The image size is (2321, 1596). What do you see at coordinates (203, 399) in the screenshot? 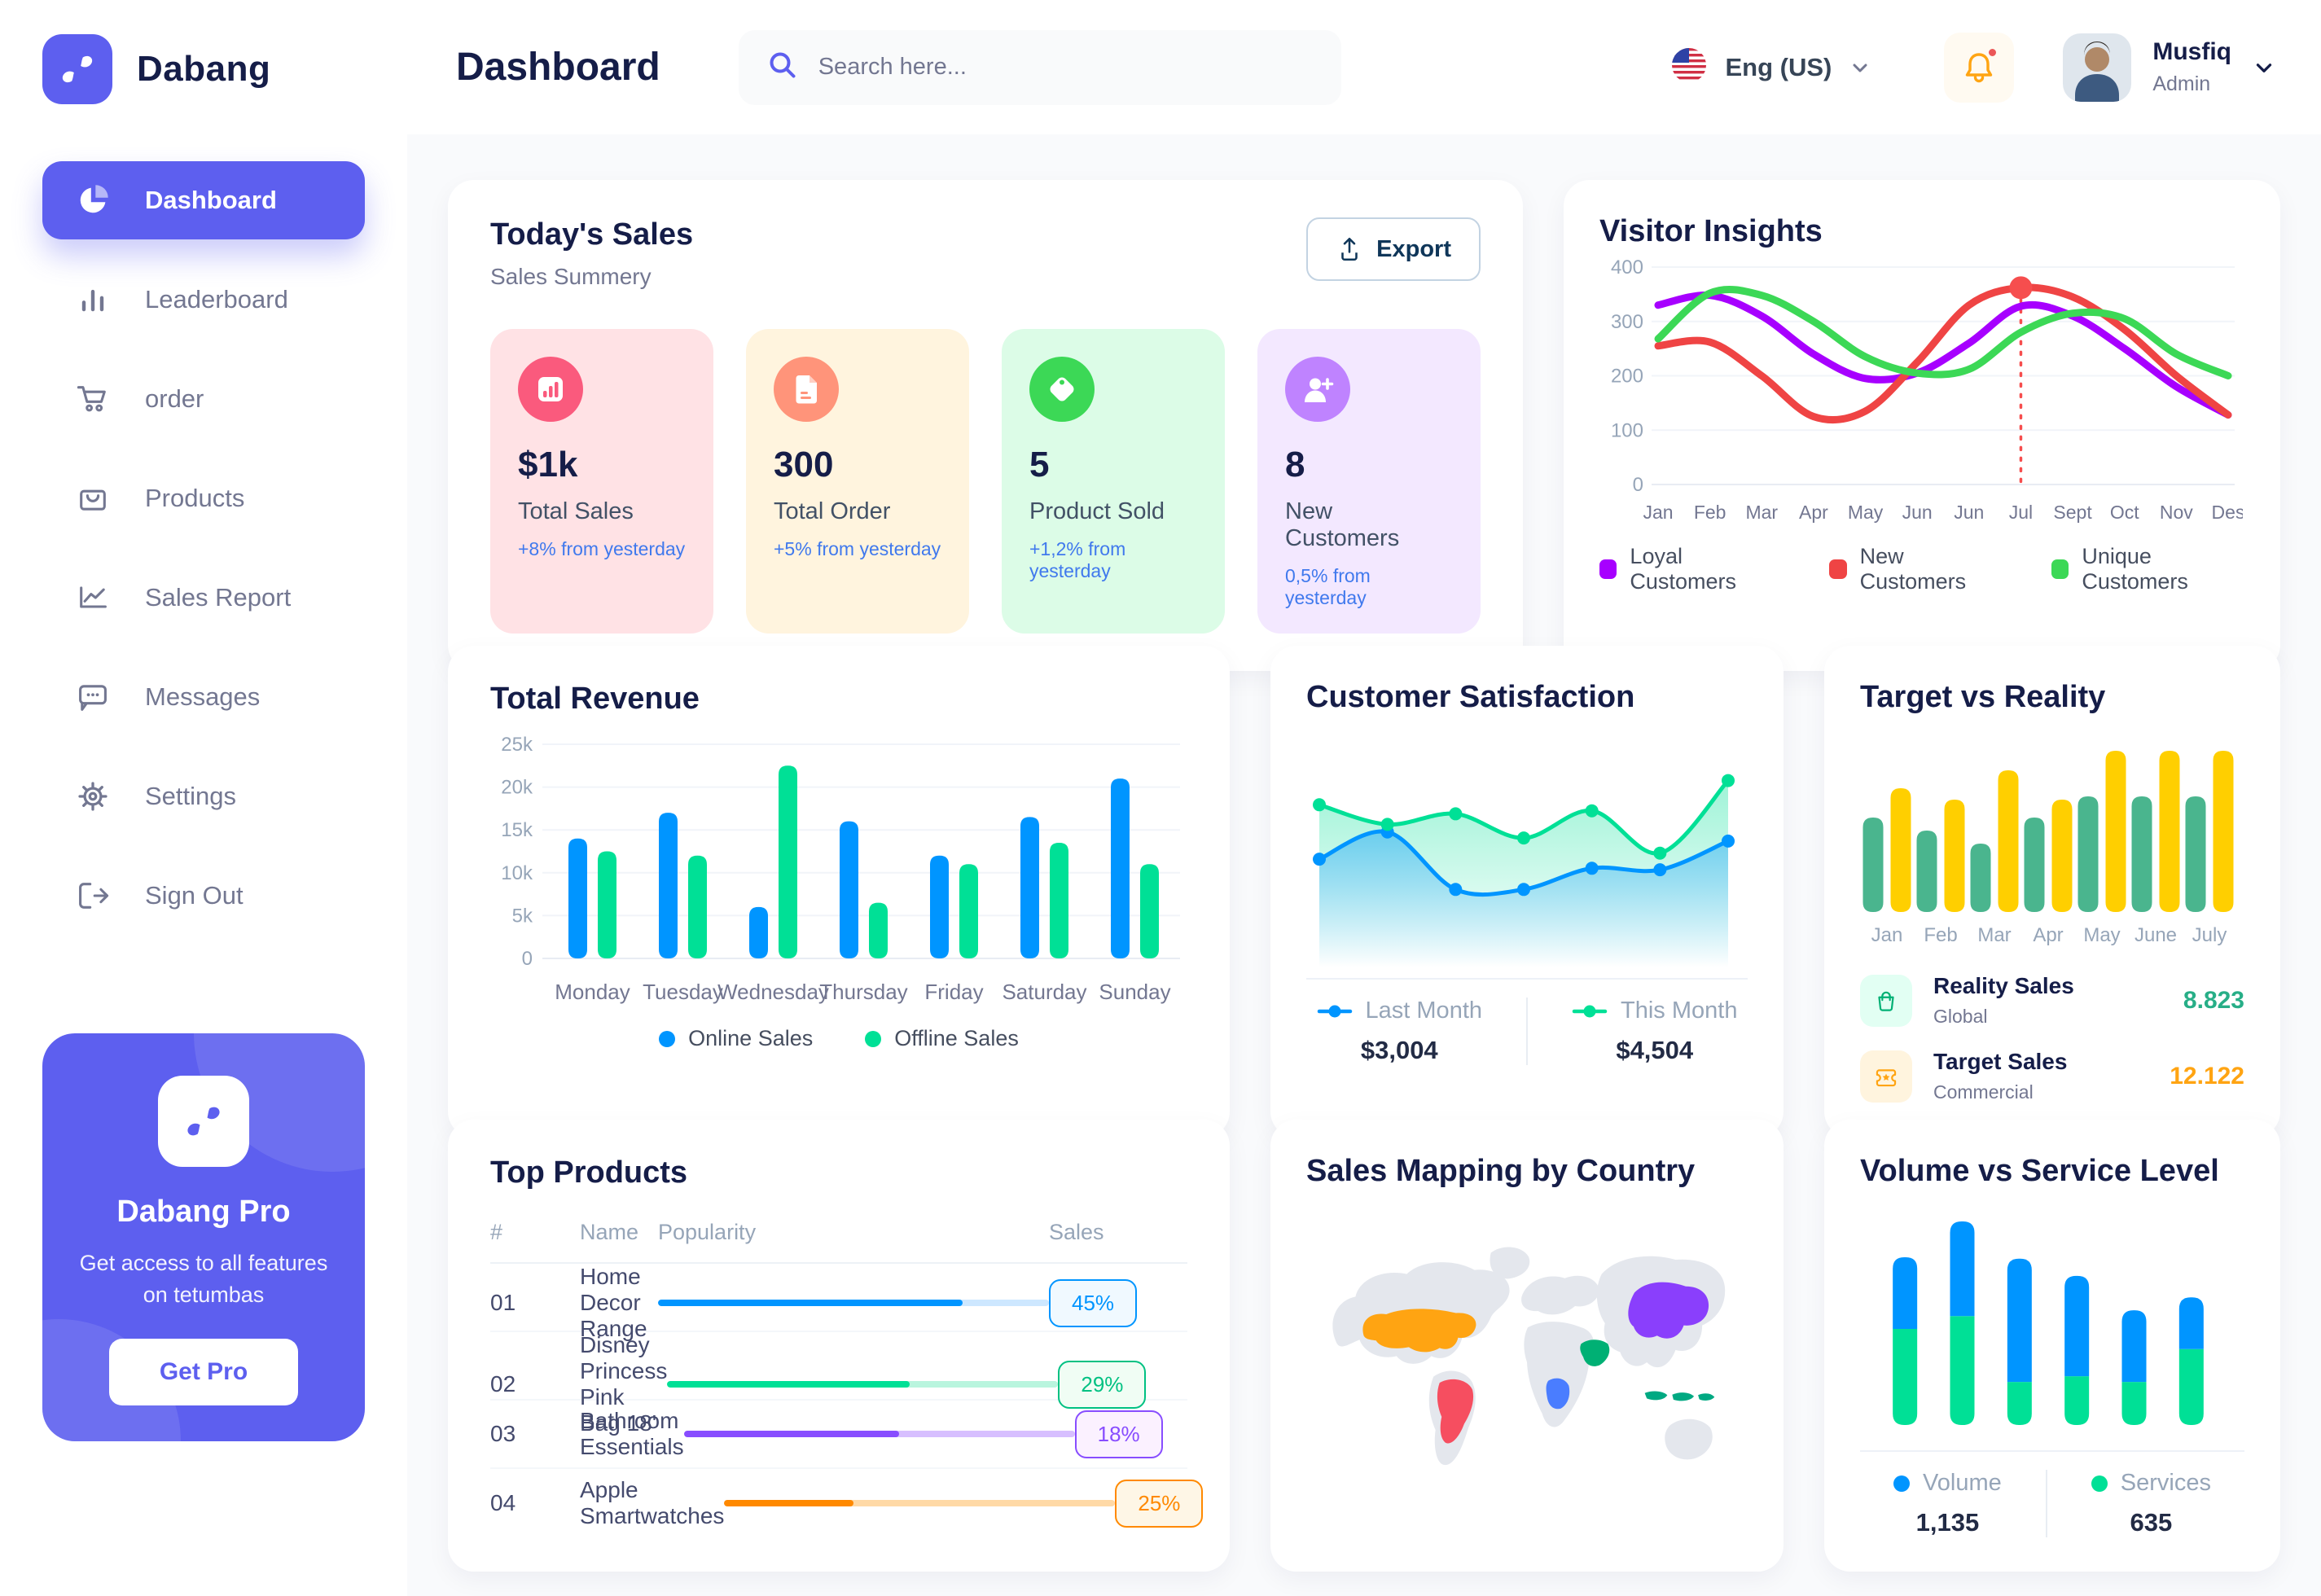
I see `sidebar-item-order: order` at bounding box center [203, 399].